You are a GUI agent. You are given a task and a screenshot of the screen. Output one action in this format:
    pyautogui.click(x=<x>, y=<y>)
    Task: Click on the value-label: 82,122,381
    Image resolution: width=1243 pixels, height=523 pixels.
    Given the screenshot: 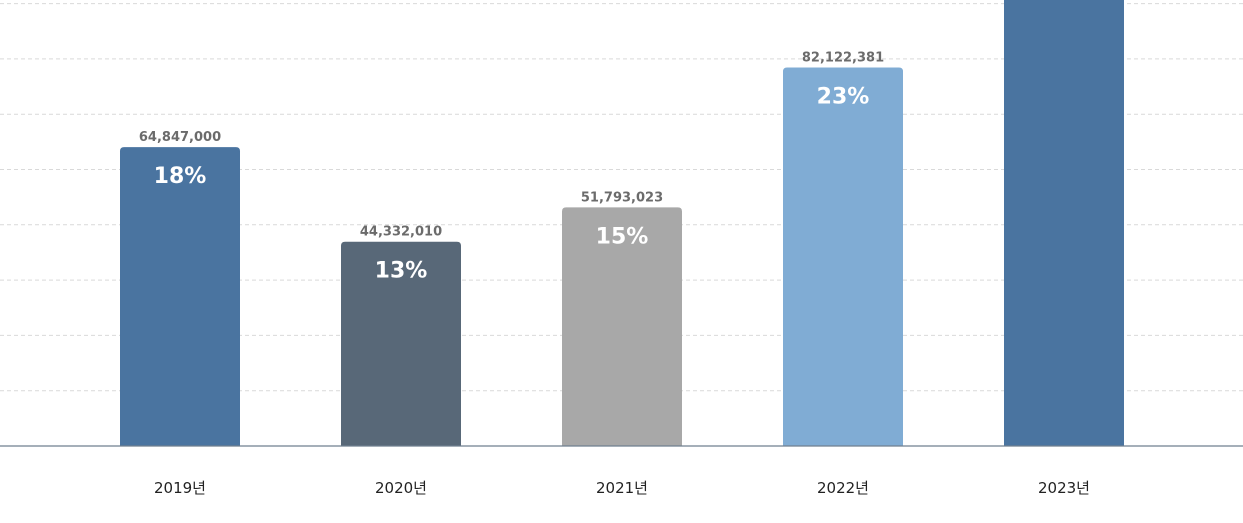 What is the action you would take?
    pyautogui.click(x=843, y=58)
    